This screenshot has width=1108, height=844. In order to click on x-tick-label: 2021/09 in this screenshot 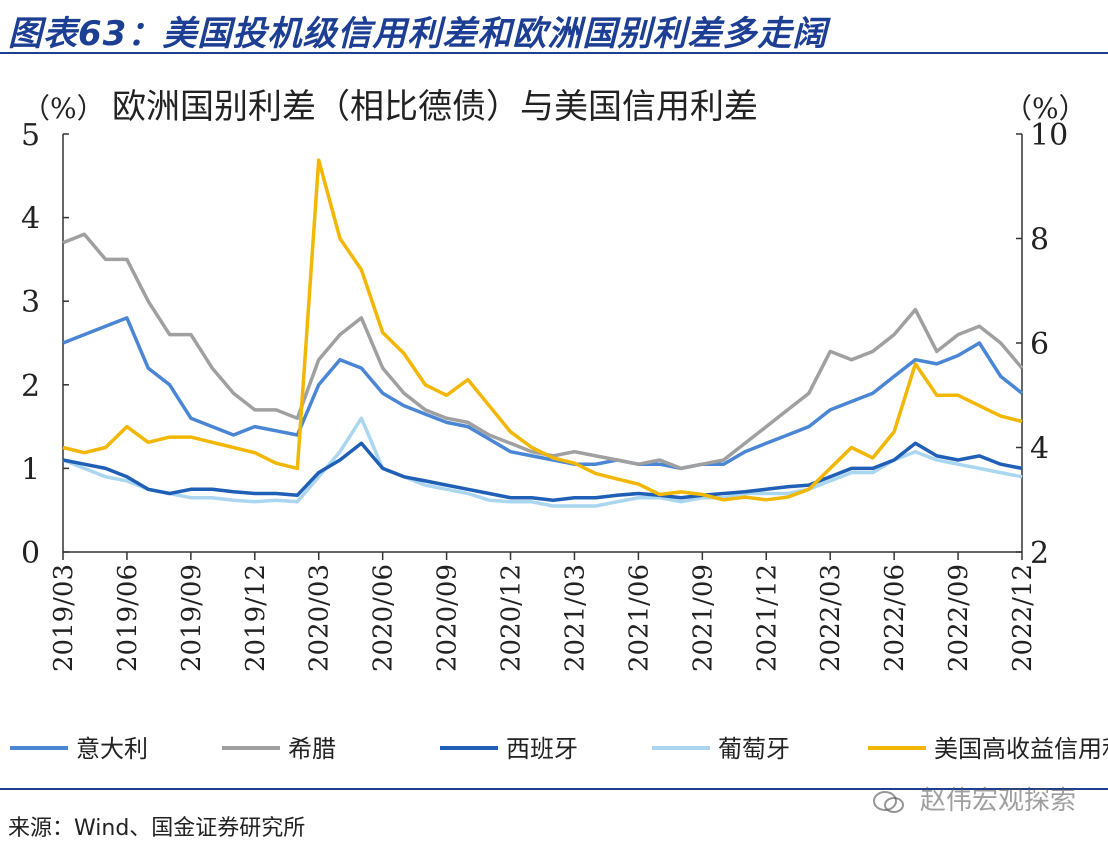, I will do `click(703, 618)`.